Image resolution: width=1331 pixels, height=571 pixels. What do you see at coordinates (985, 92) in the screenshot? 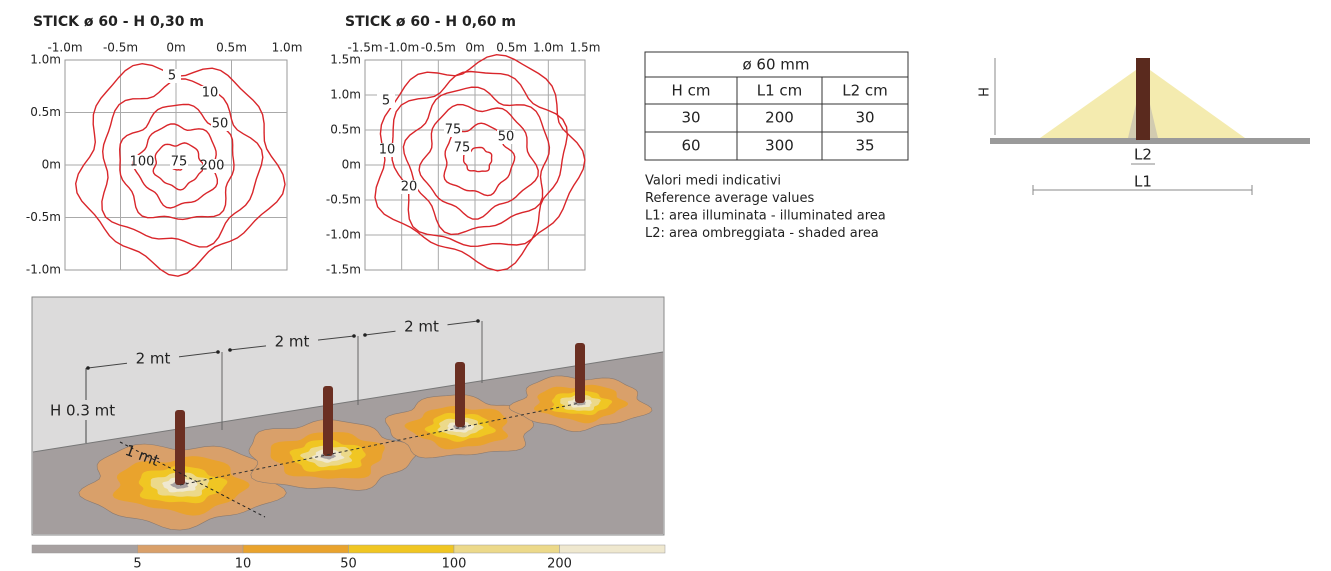
I see `h-label: H` at bounding box center [985, 92].